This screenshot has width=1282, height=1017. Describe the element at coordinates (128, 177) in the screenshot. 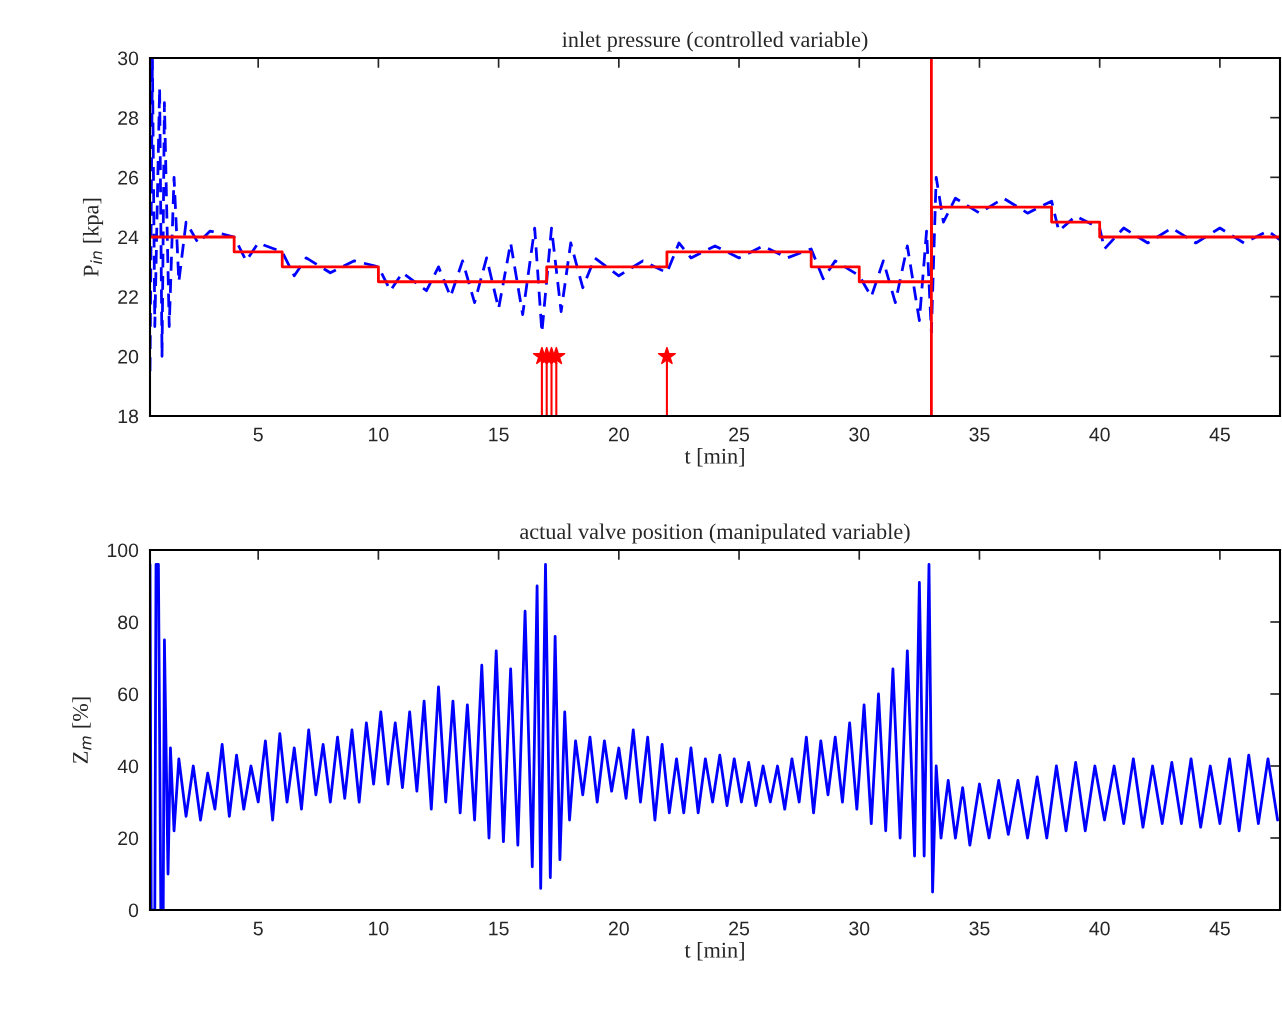

I see `y-tick-label: 26` at that location.